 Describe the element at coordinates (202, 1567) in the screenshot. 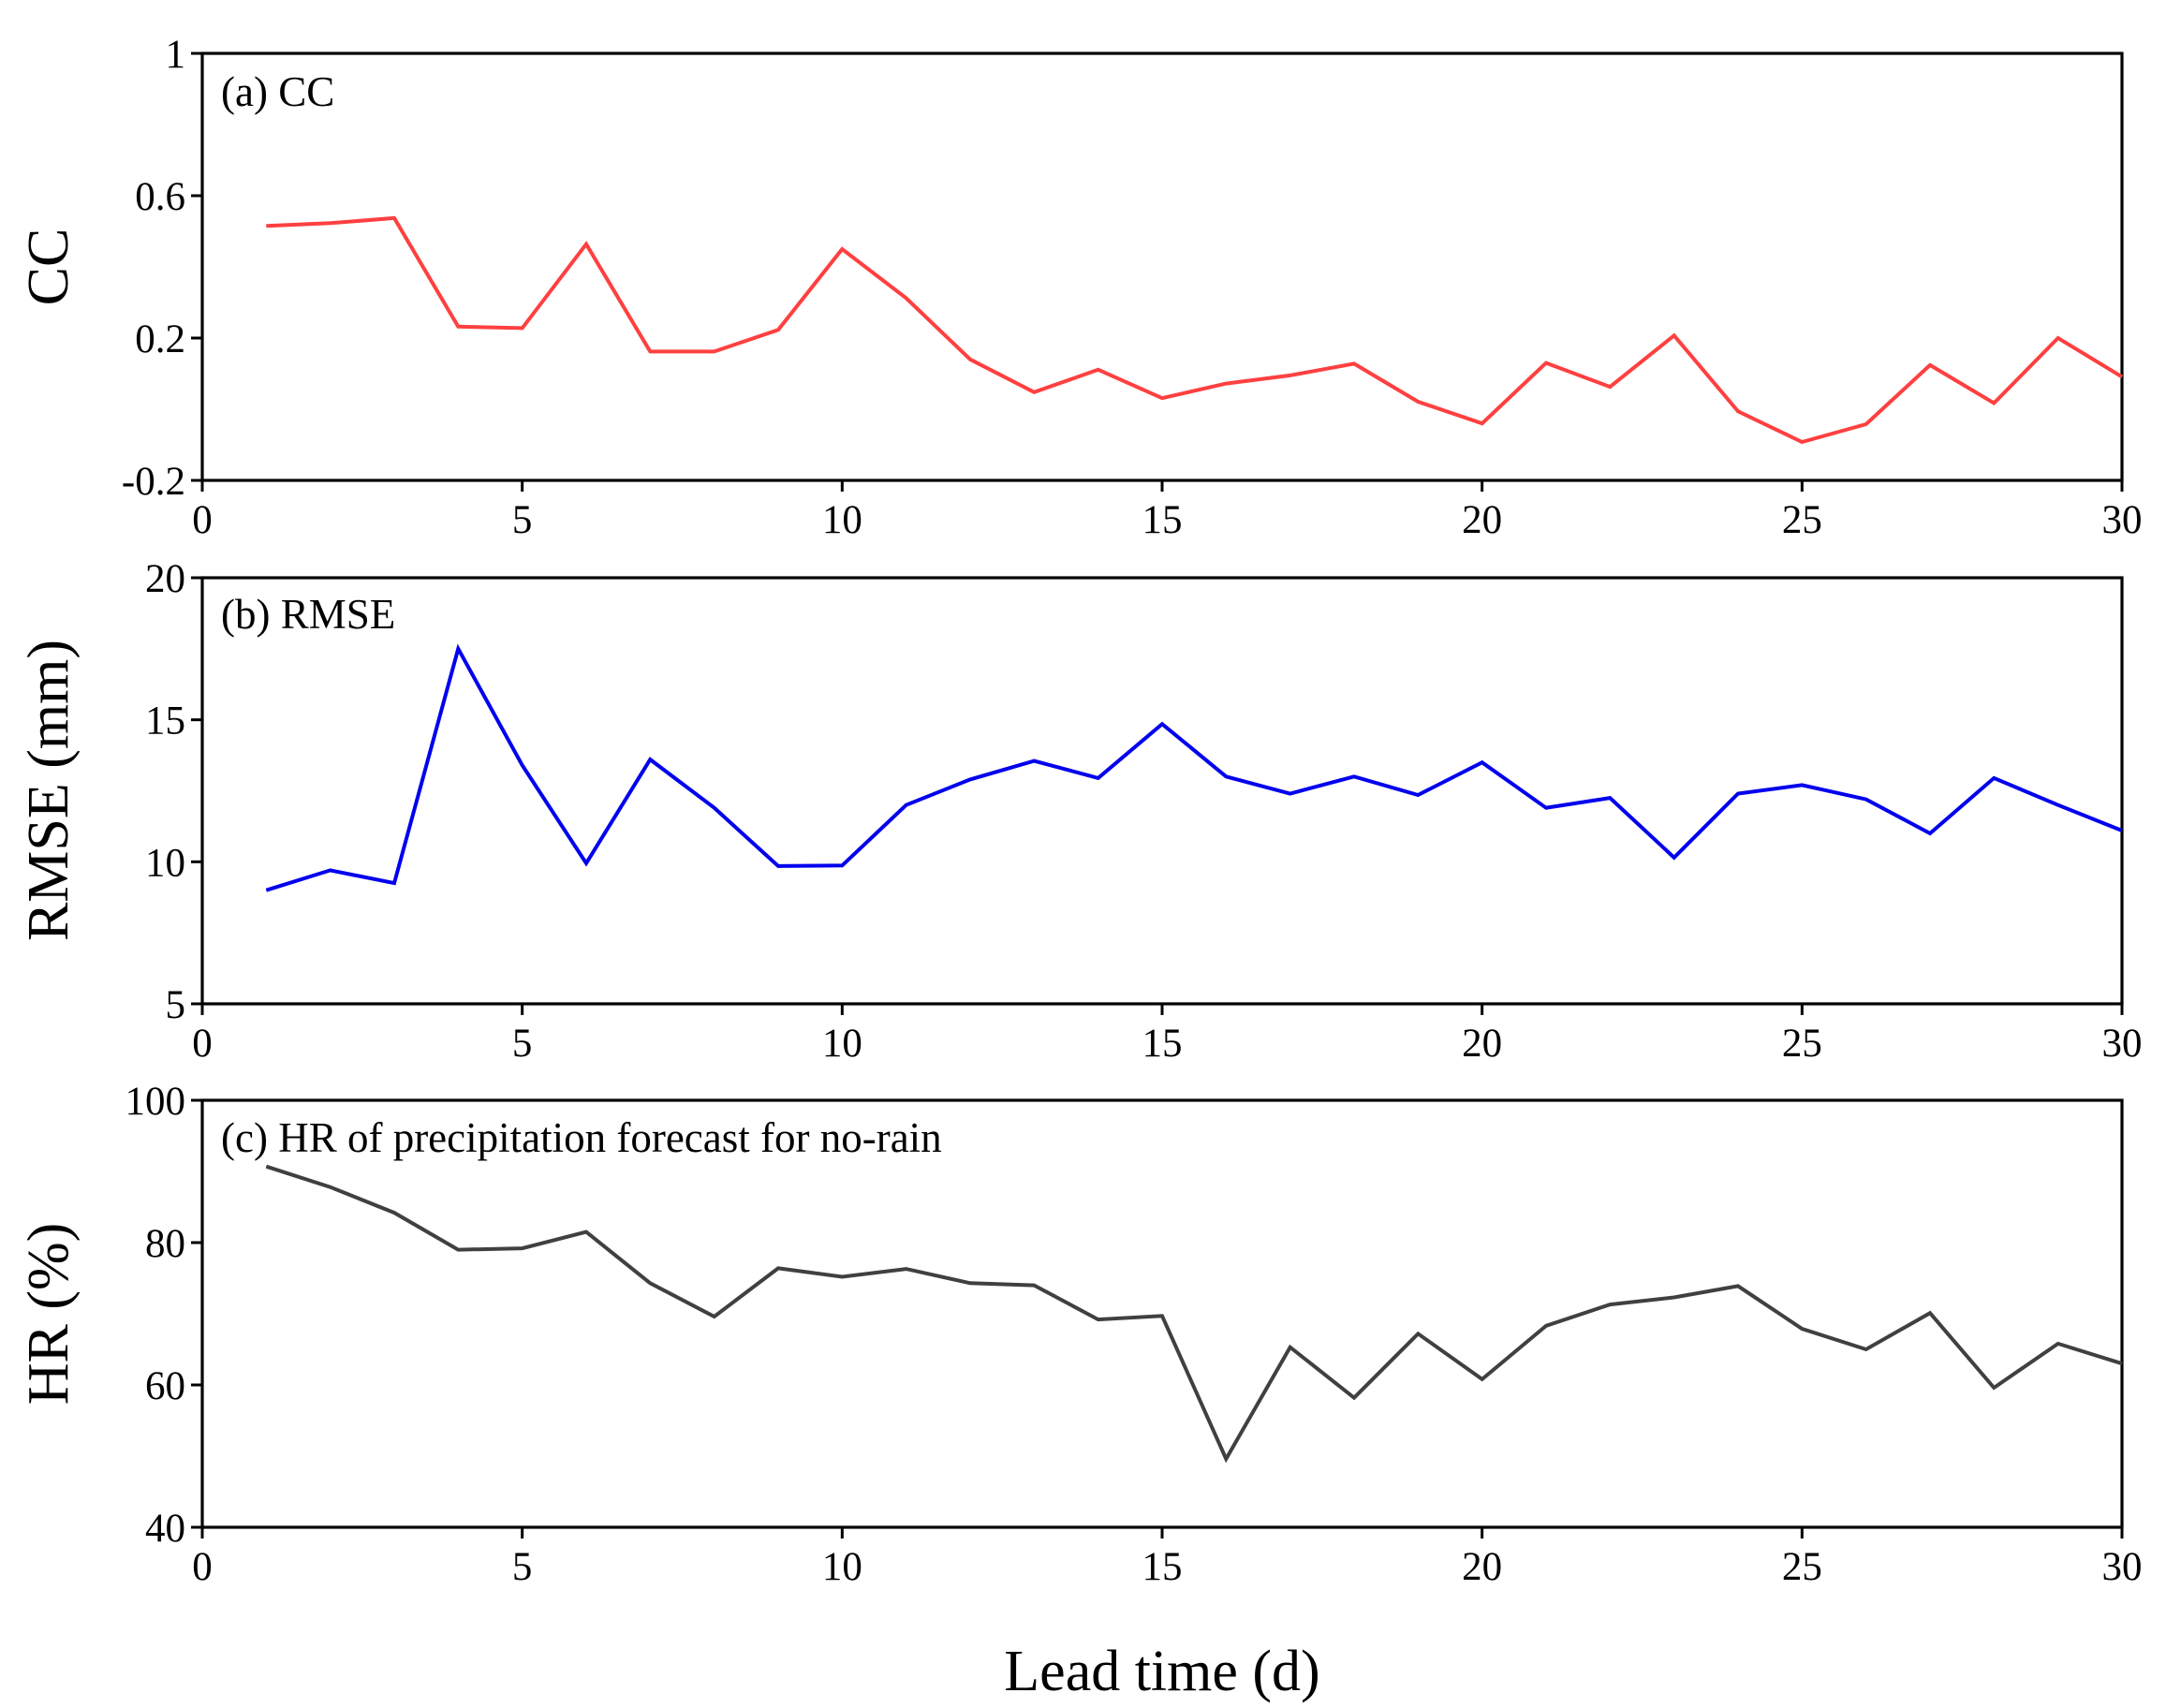

I see `panel-c-x-tick-label: 0` at that location.